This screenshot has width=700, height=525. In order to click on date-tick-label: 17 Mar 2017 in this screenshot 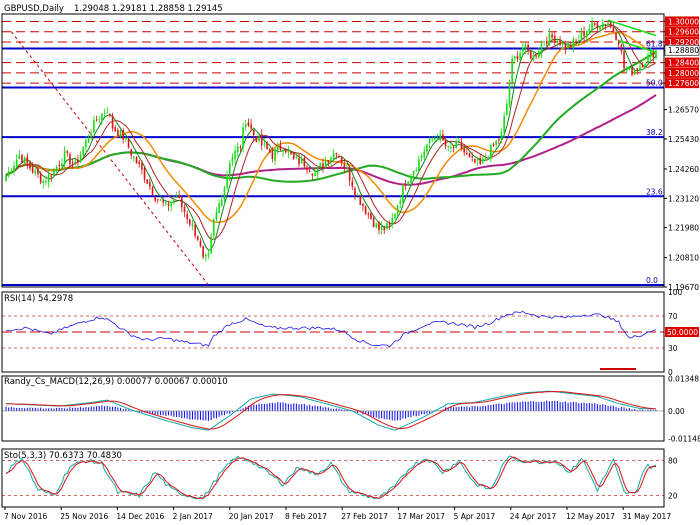, I will do `click(421, 516)`.